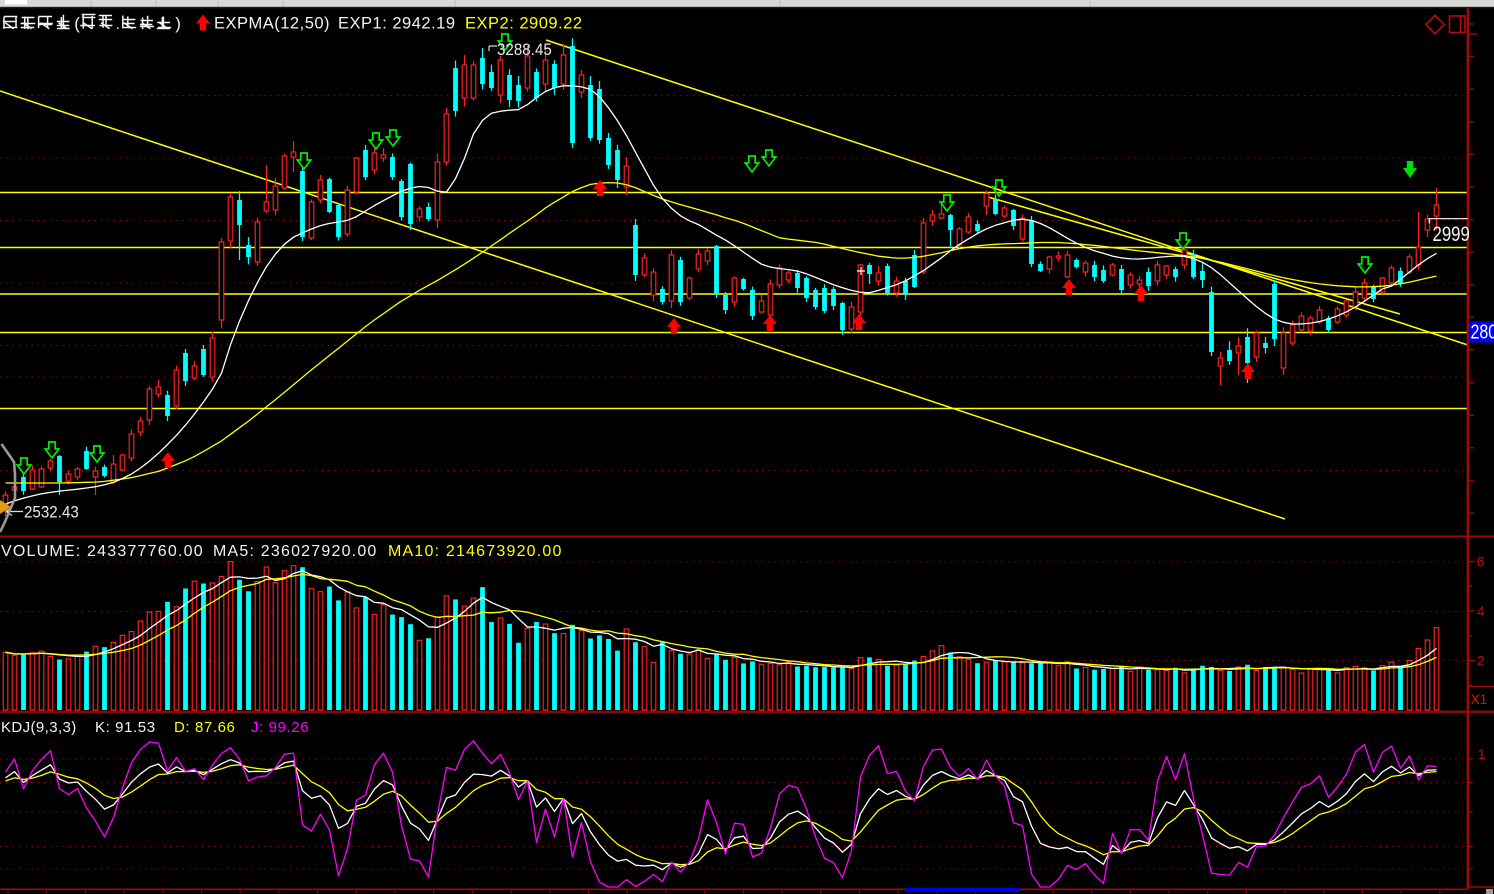  What do you see at coordinates (397, 24) in the screenshot?
I see `svg-text: EXP1: 2942.19` at bounding box center [397, 24].